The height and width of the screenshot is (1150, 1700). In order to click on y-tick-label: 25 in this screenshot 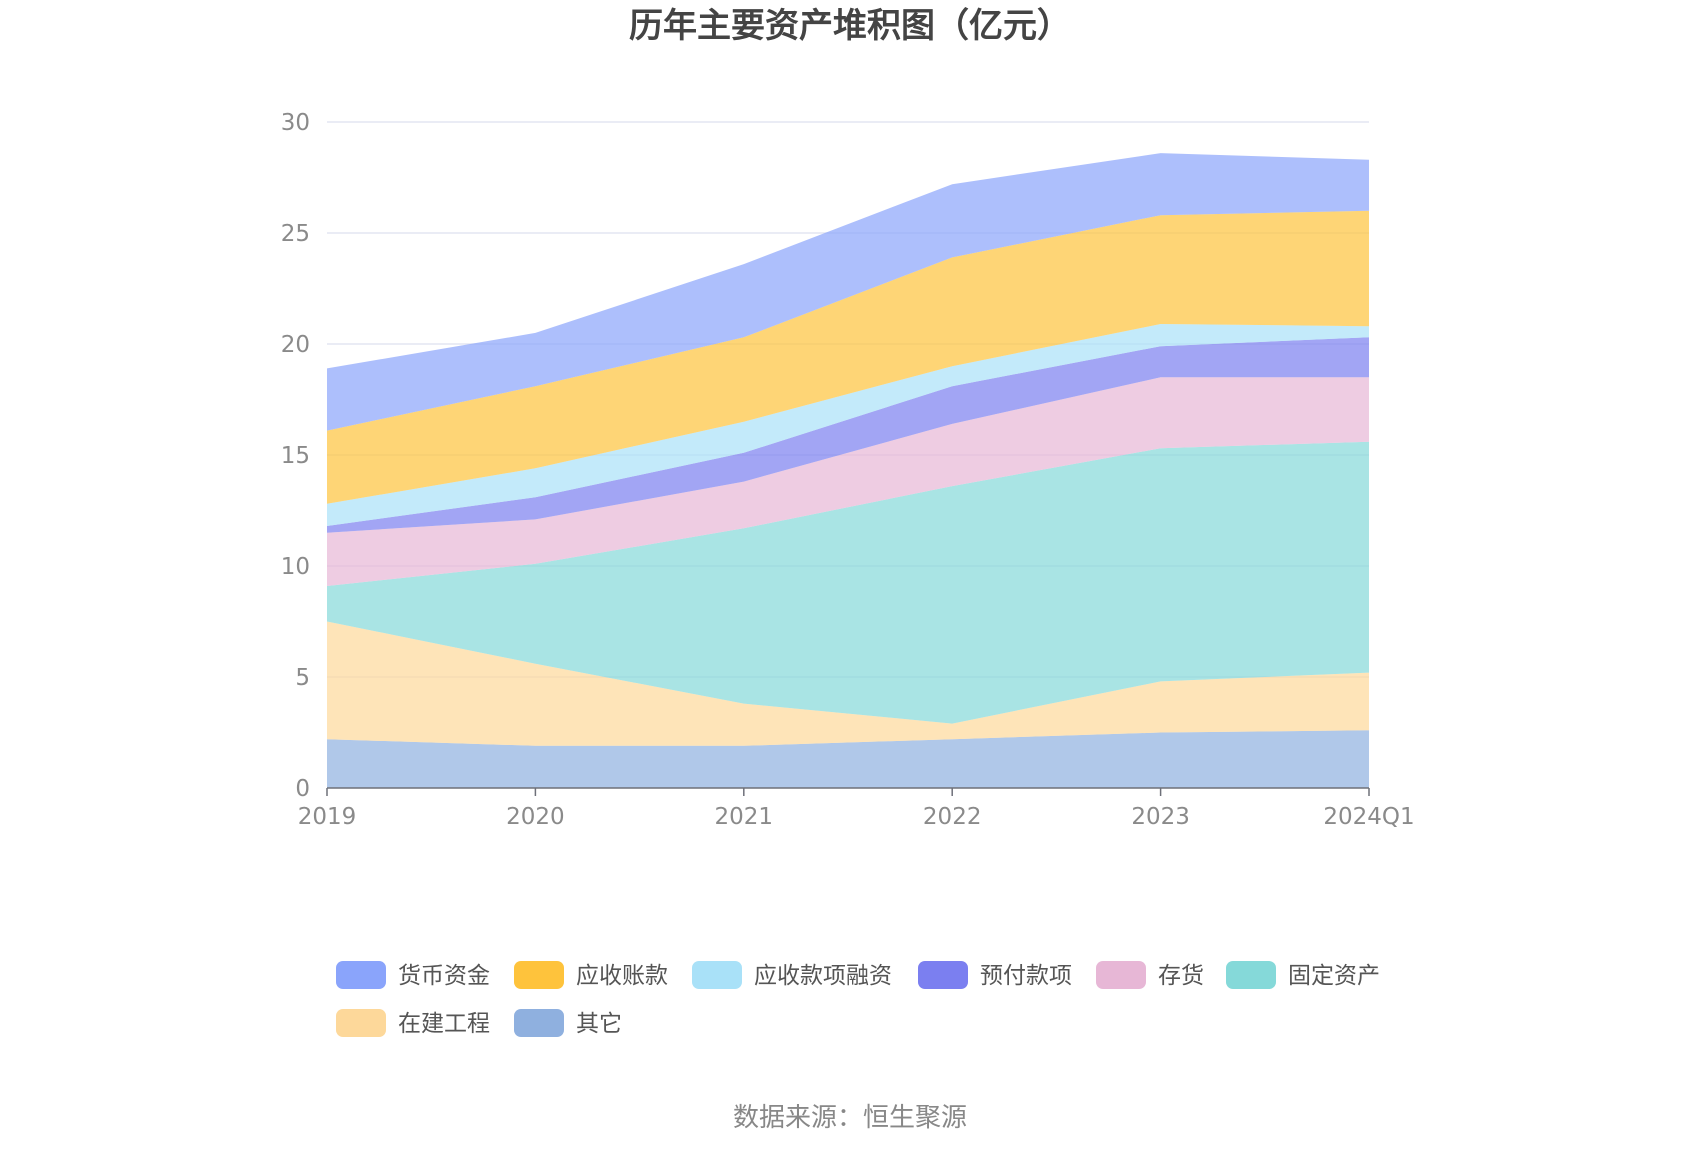, I will do `click(295, 234)`.